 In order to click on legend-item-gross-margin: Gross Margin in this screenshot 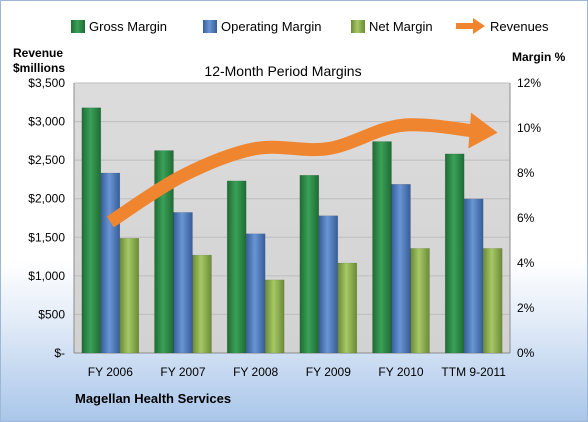, I will do `click(119, 26)`.